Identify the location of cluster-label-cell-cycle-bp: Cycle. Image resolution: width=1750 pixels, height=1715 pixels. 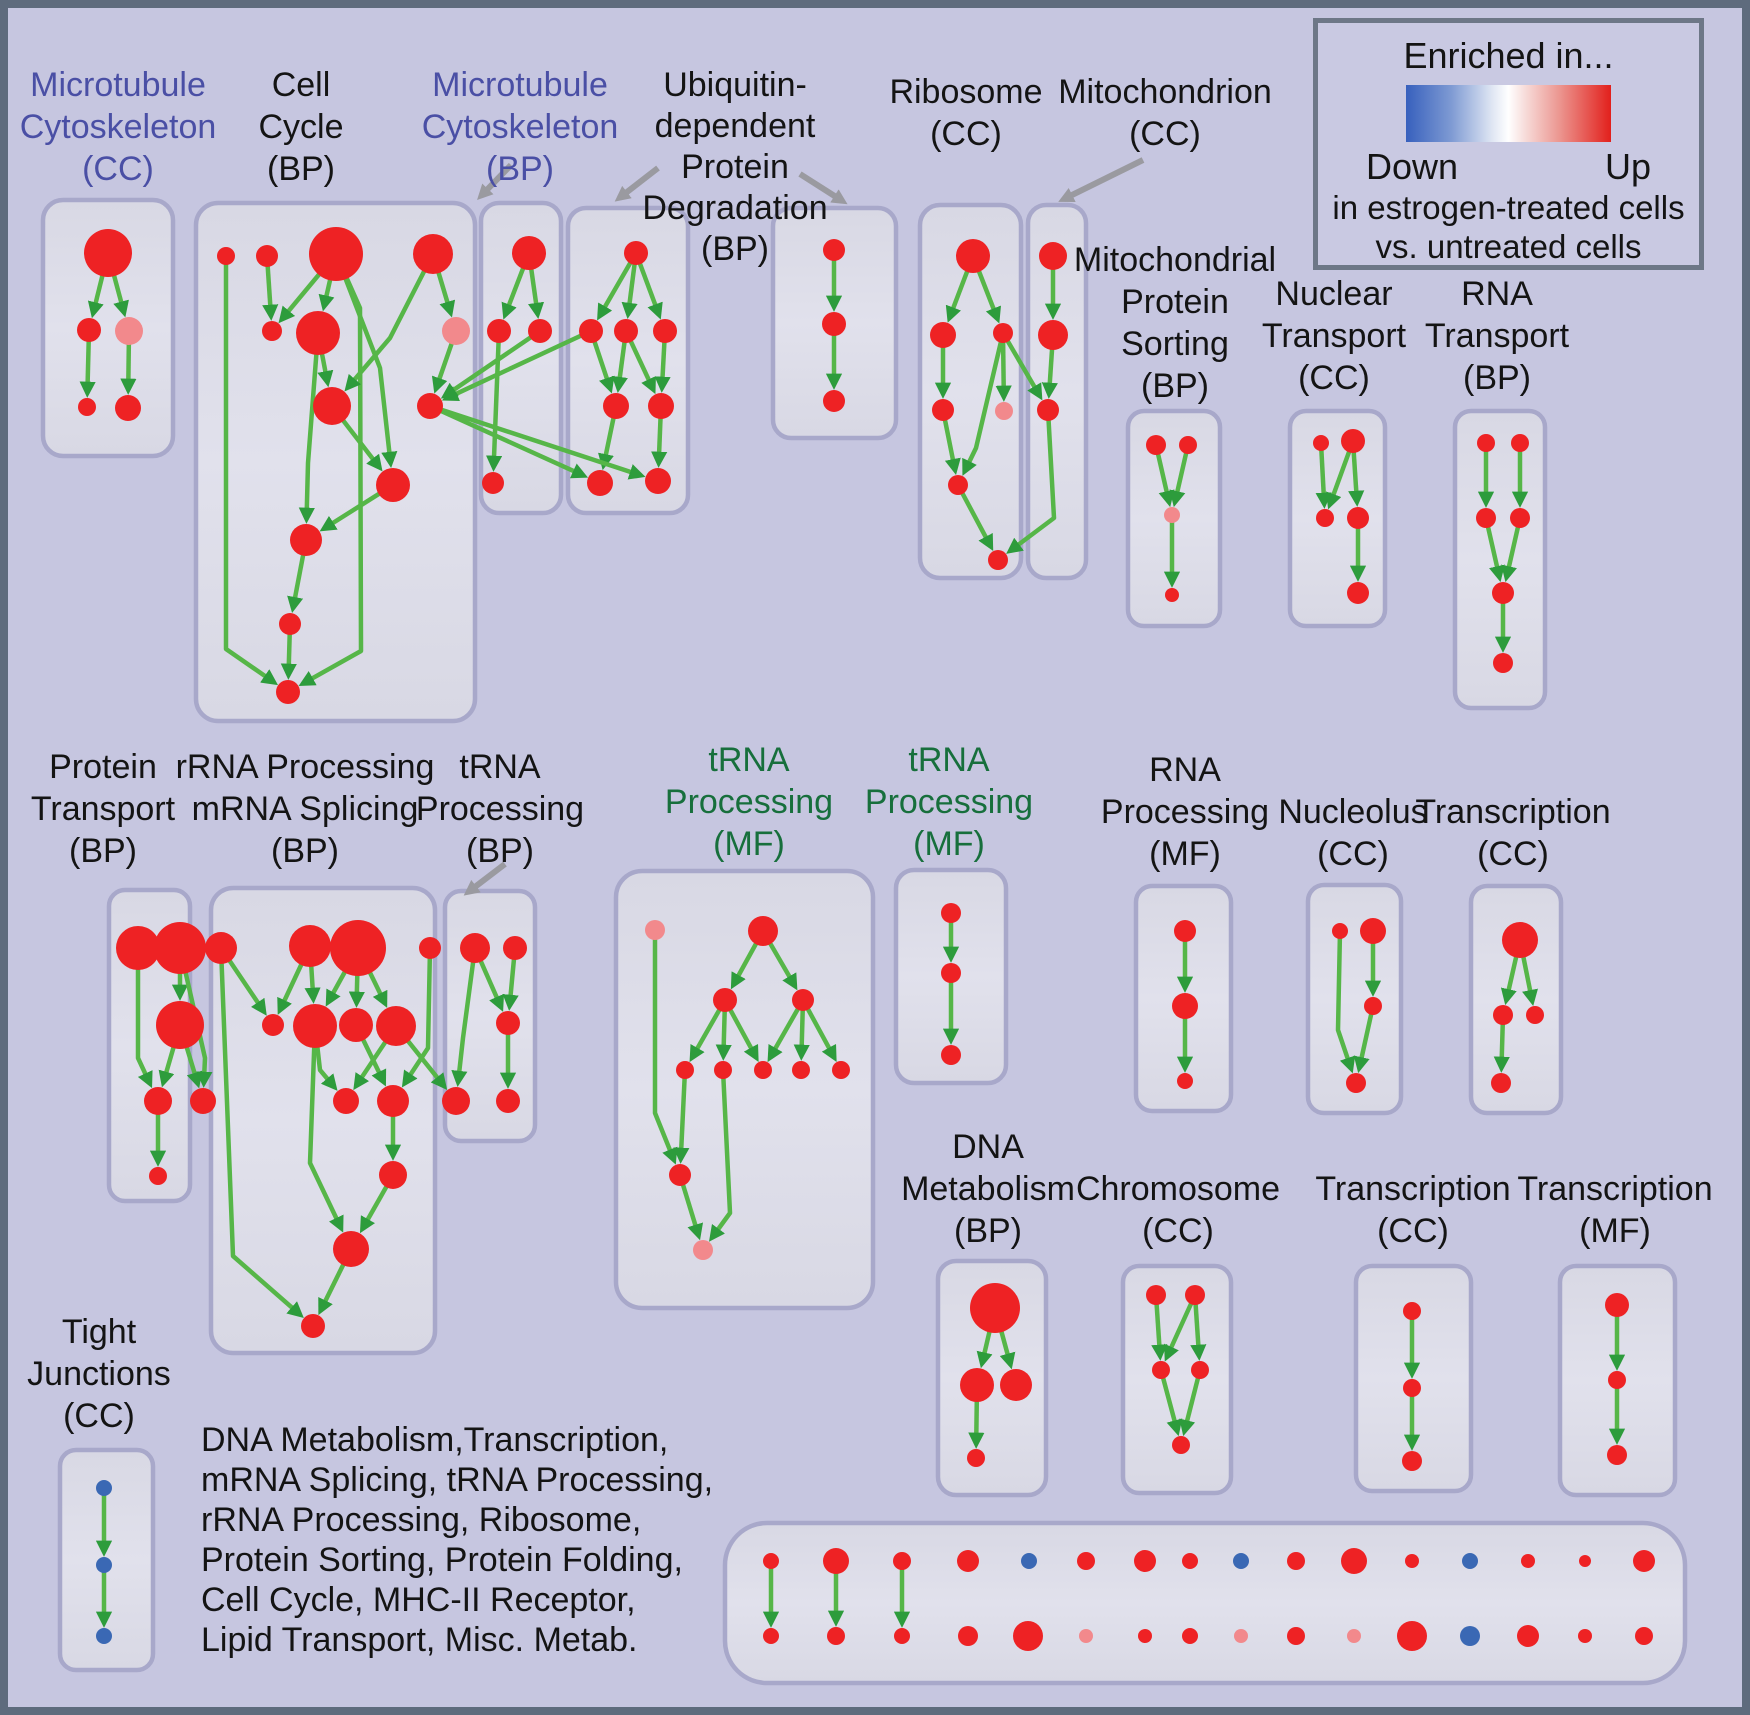
(300, 127).